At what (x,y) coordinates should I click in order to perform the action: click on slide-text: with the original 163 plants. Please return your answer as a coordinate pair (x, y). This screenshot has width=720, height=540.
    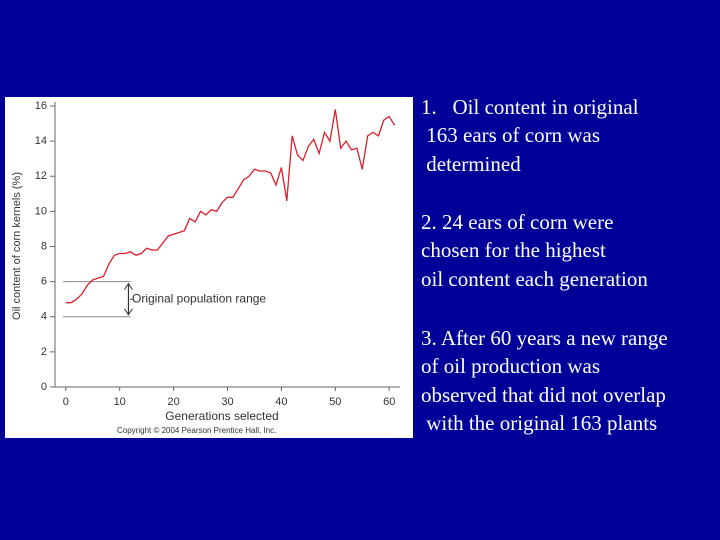
    Looking at the image, I should click on (539, 423).